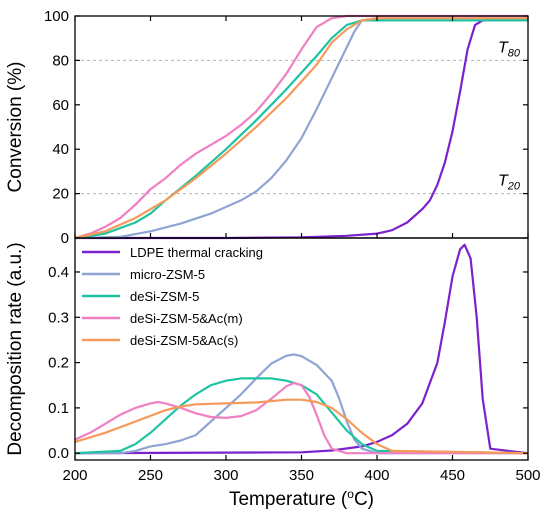 The height and width of the screenshot is (527, 550). I want to click on annotation-sub: 20, so click(514, 187).